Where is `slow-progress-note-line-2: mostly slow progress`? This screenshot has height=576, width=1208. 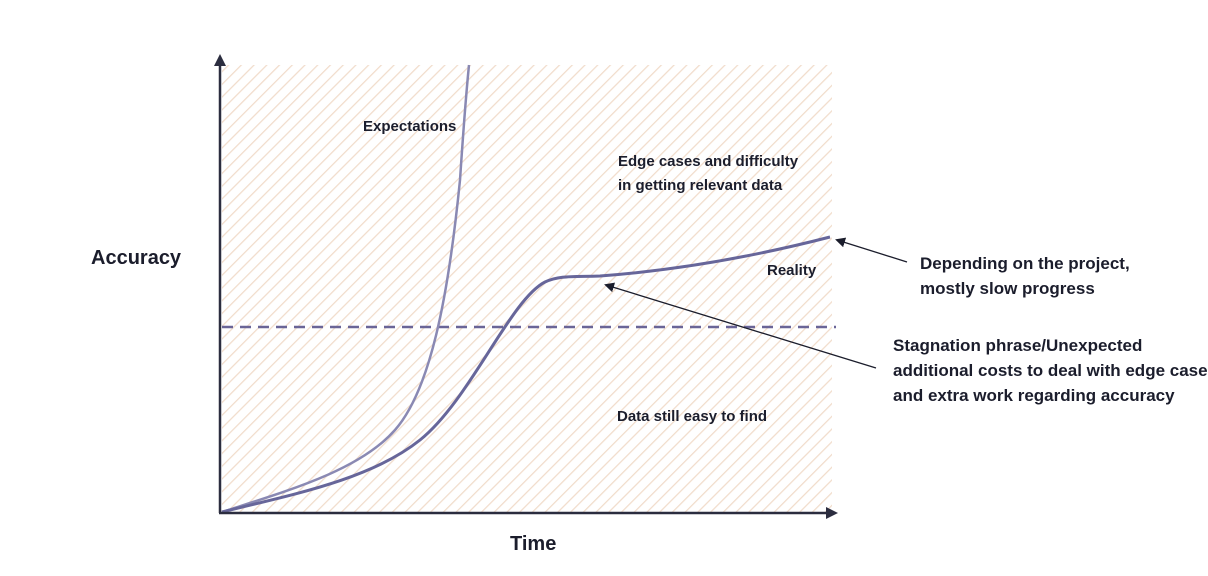
slow-progress-note-line-2: mostly slow progress is located at coordinates (1007, 288).